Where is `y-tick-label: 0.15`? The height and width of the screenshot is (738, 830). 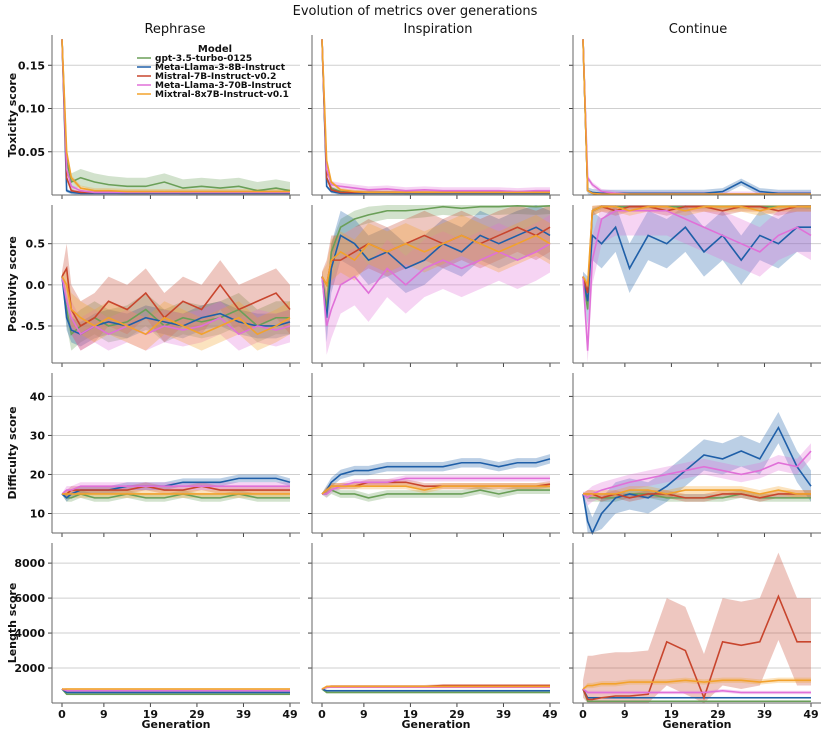 y-tick-label: 0.15 is located at coordinates (31, 65).